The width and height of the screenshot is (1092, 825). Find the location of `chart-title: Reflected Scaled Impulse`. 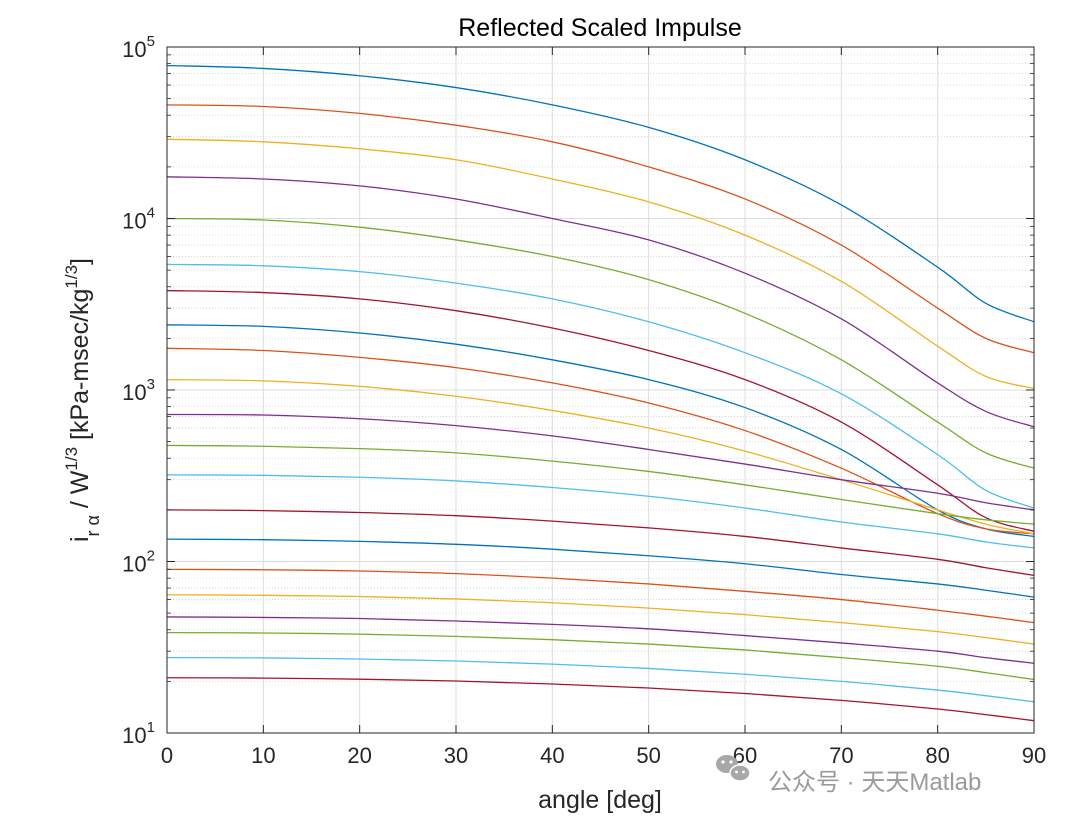

chart-title: Reflected Scaled Impulse is located at coordinates (599, 28).